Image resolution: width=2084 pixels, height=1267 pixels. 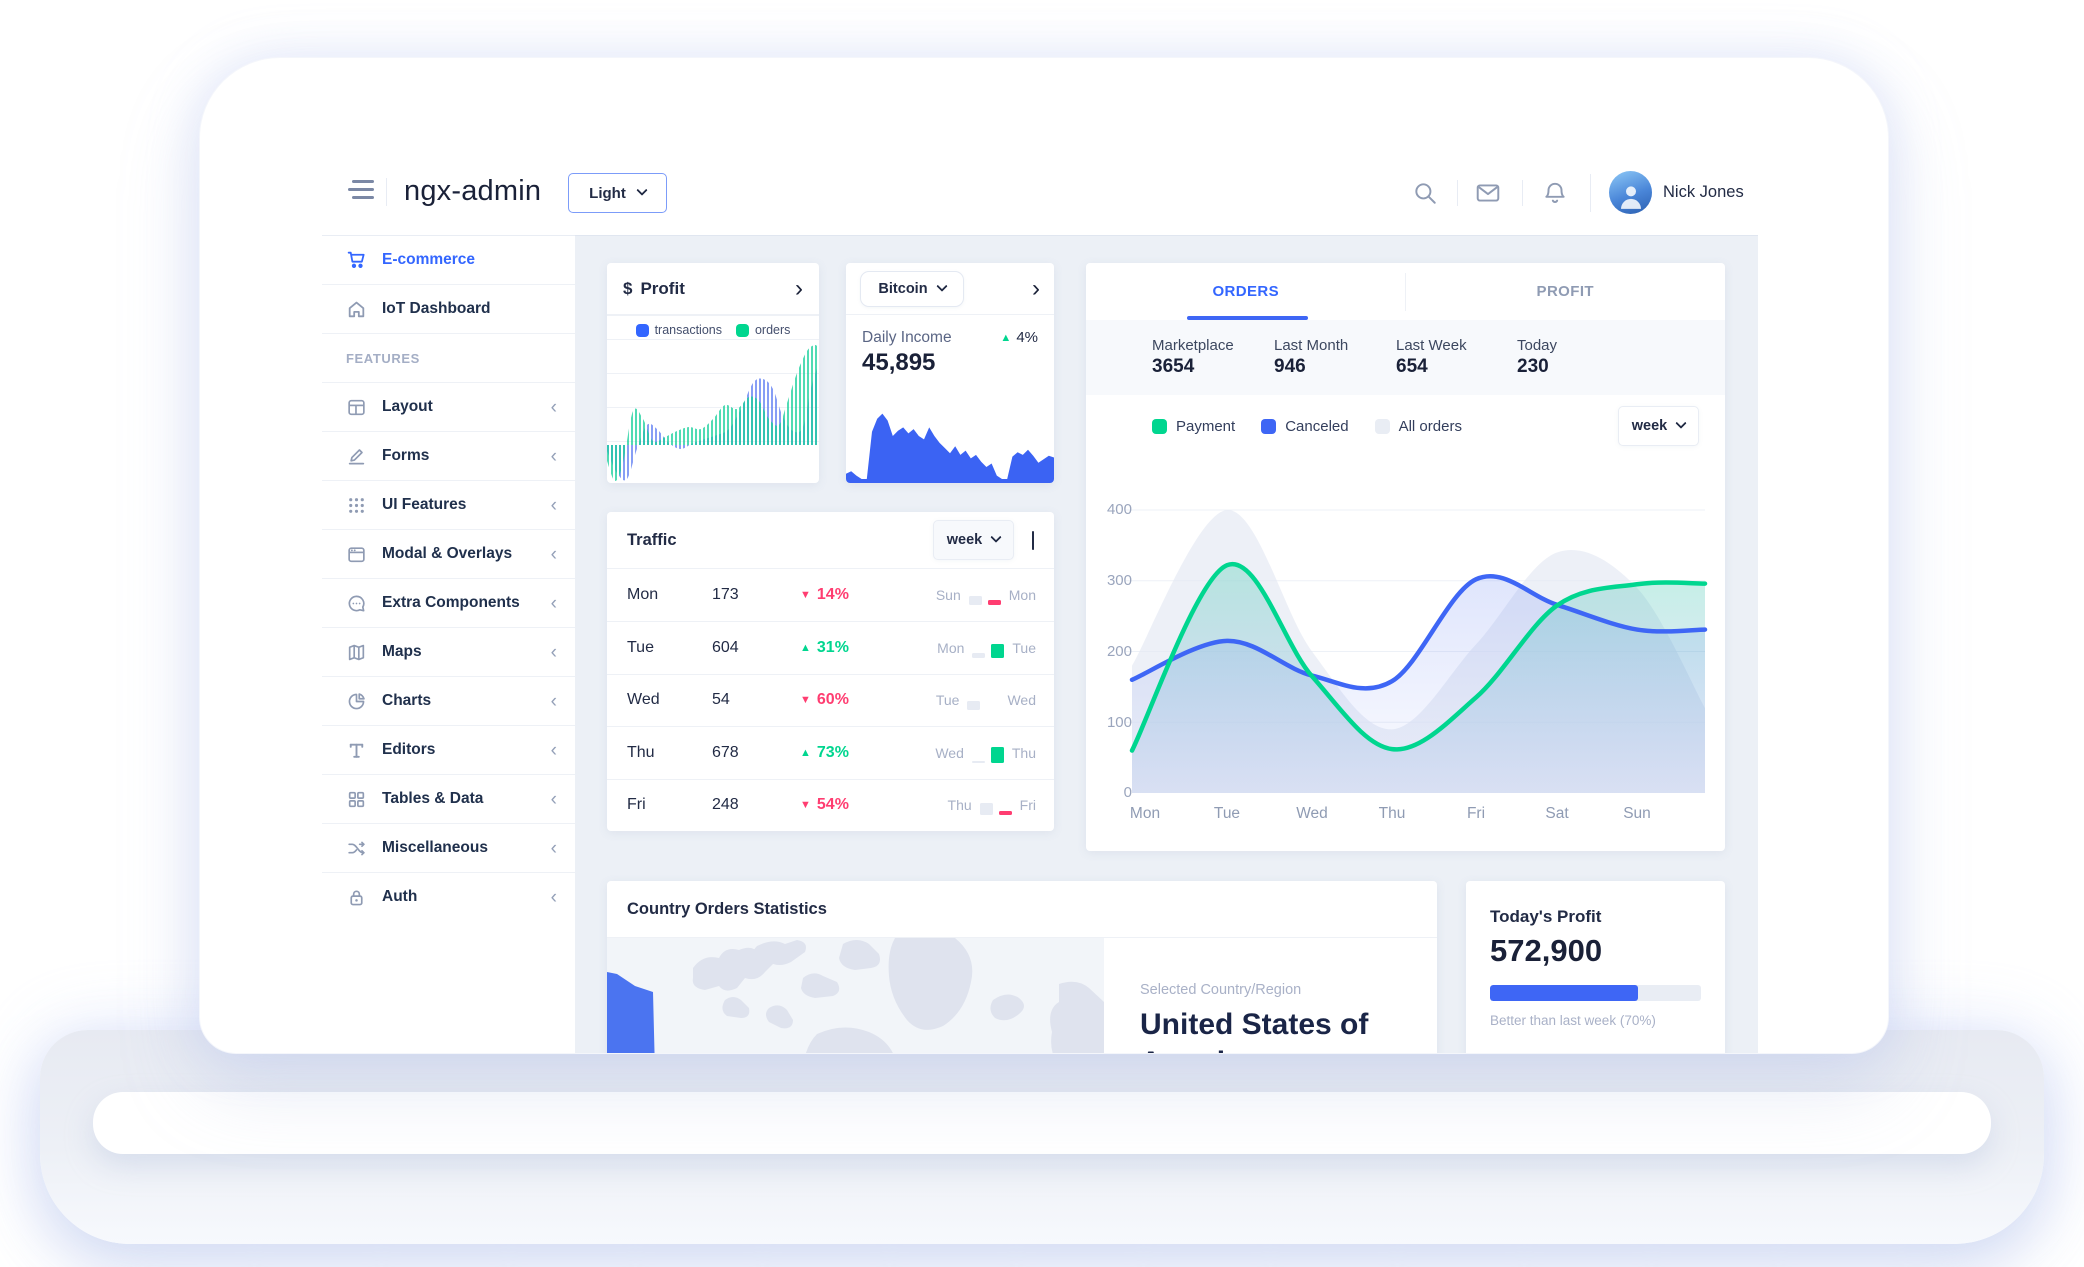 What do you see at coordinates (1533, 366) in the screenshot?
I see `stat-value: 230` at bounding box center [1533, 366].